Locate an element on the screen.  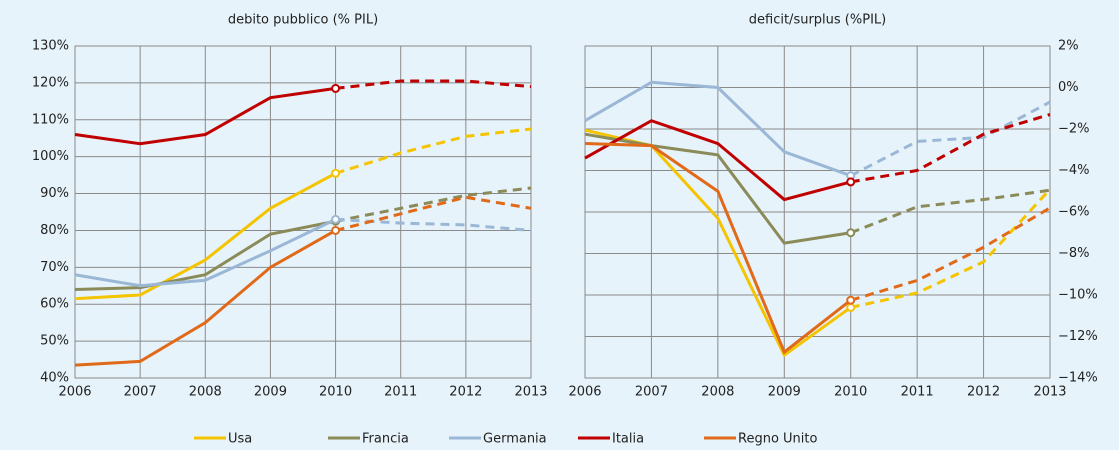
y-tick-label: 0% is located at coordinates (1068, 87).